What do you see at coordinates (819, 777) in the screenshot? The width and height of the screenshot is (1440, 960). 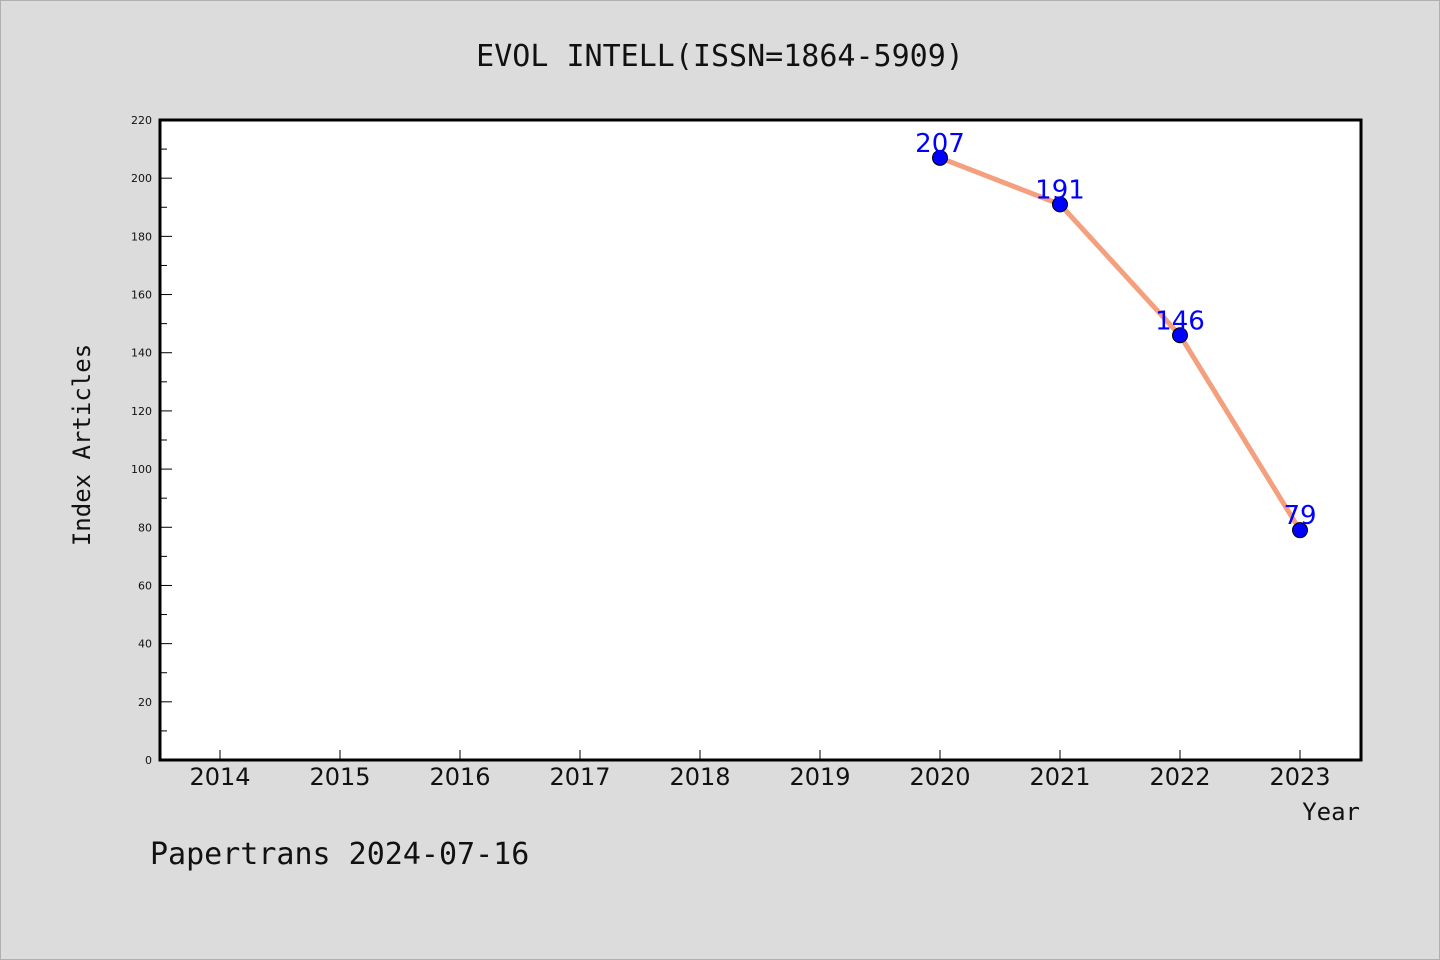 I see `x-tick-label: 2019` at bounding box center [819, 777].